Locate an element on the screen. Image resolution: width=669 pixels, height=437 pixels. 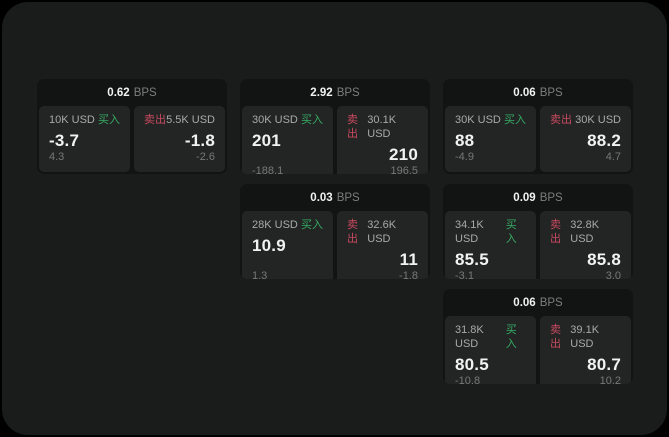
buy-amount: 34.1K USD is located at coordinates (469, 232).